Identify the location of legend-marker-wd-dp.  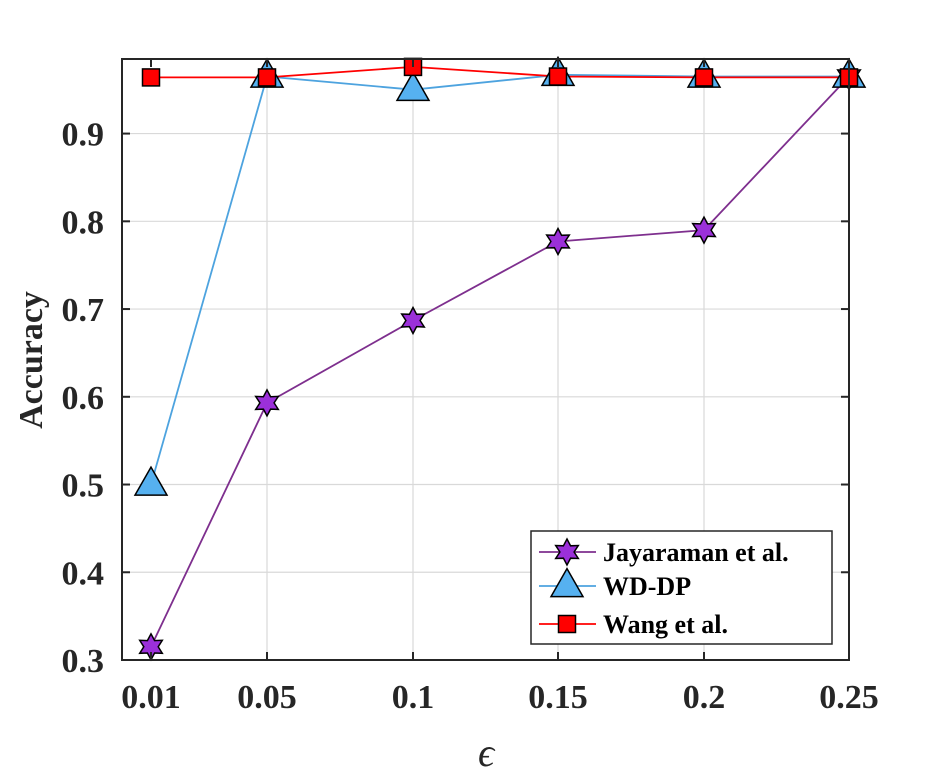
(567, 582).